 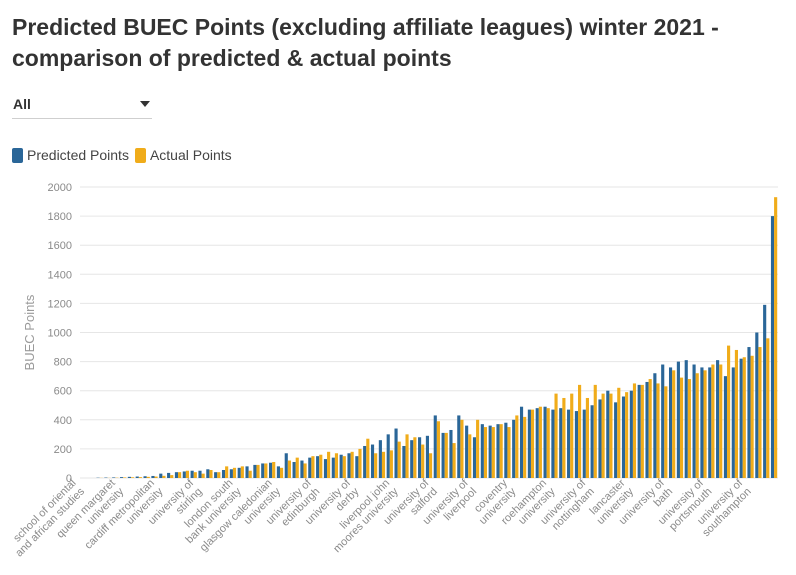 What do you see at coordinates (82, 105) in the screenshot?
I see `filter-dropdown: All` at bounding box center [82, 105].